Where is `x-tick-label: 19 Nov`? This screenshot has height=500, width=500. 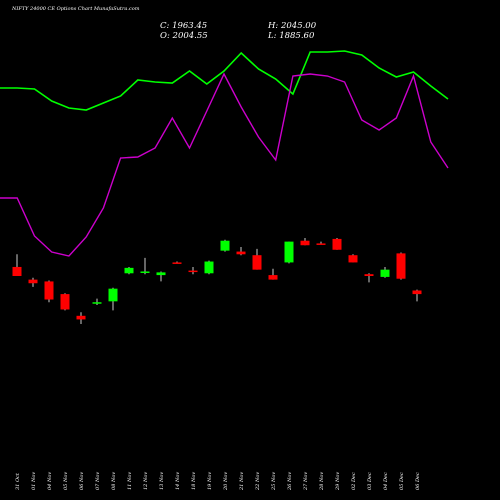
x-tick-label: 19 Nov is located at coordinates (210, 481).